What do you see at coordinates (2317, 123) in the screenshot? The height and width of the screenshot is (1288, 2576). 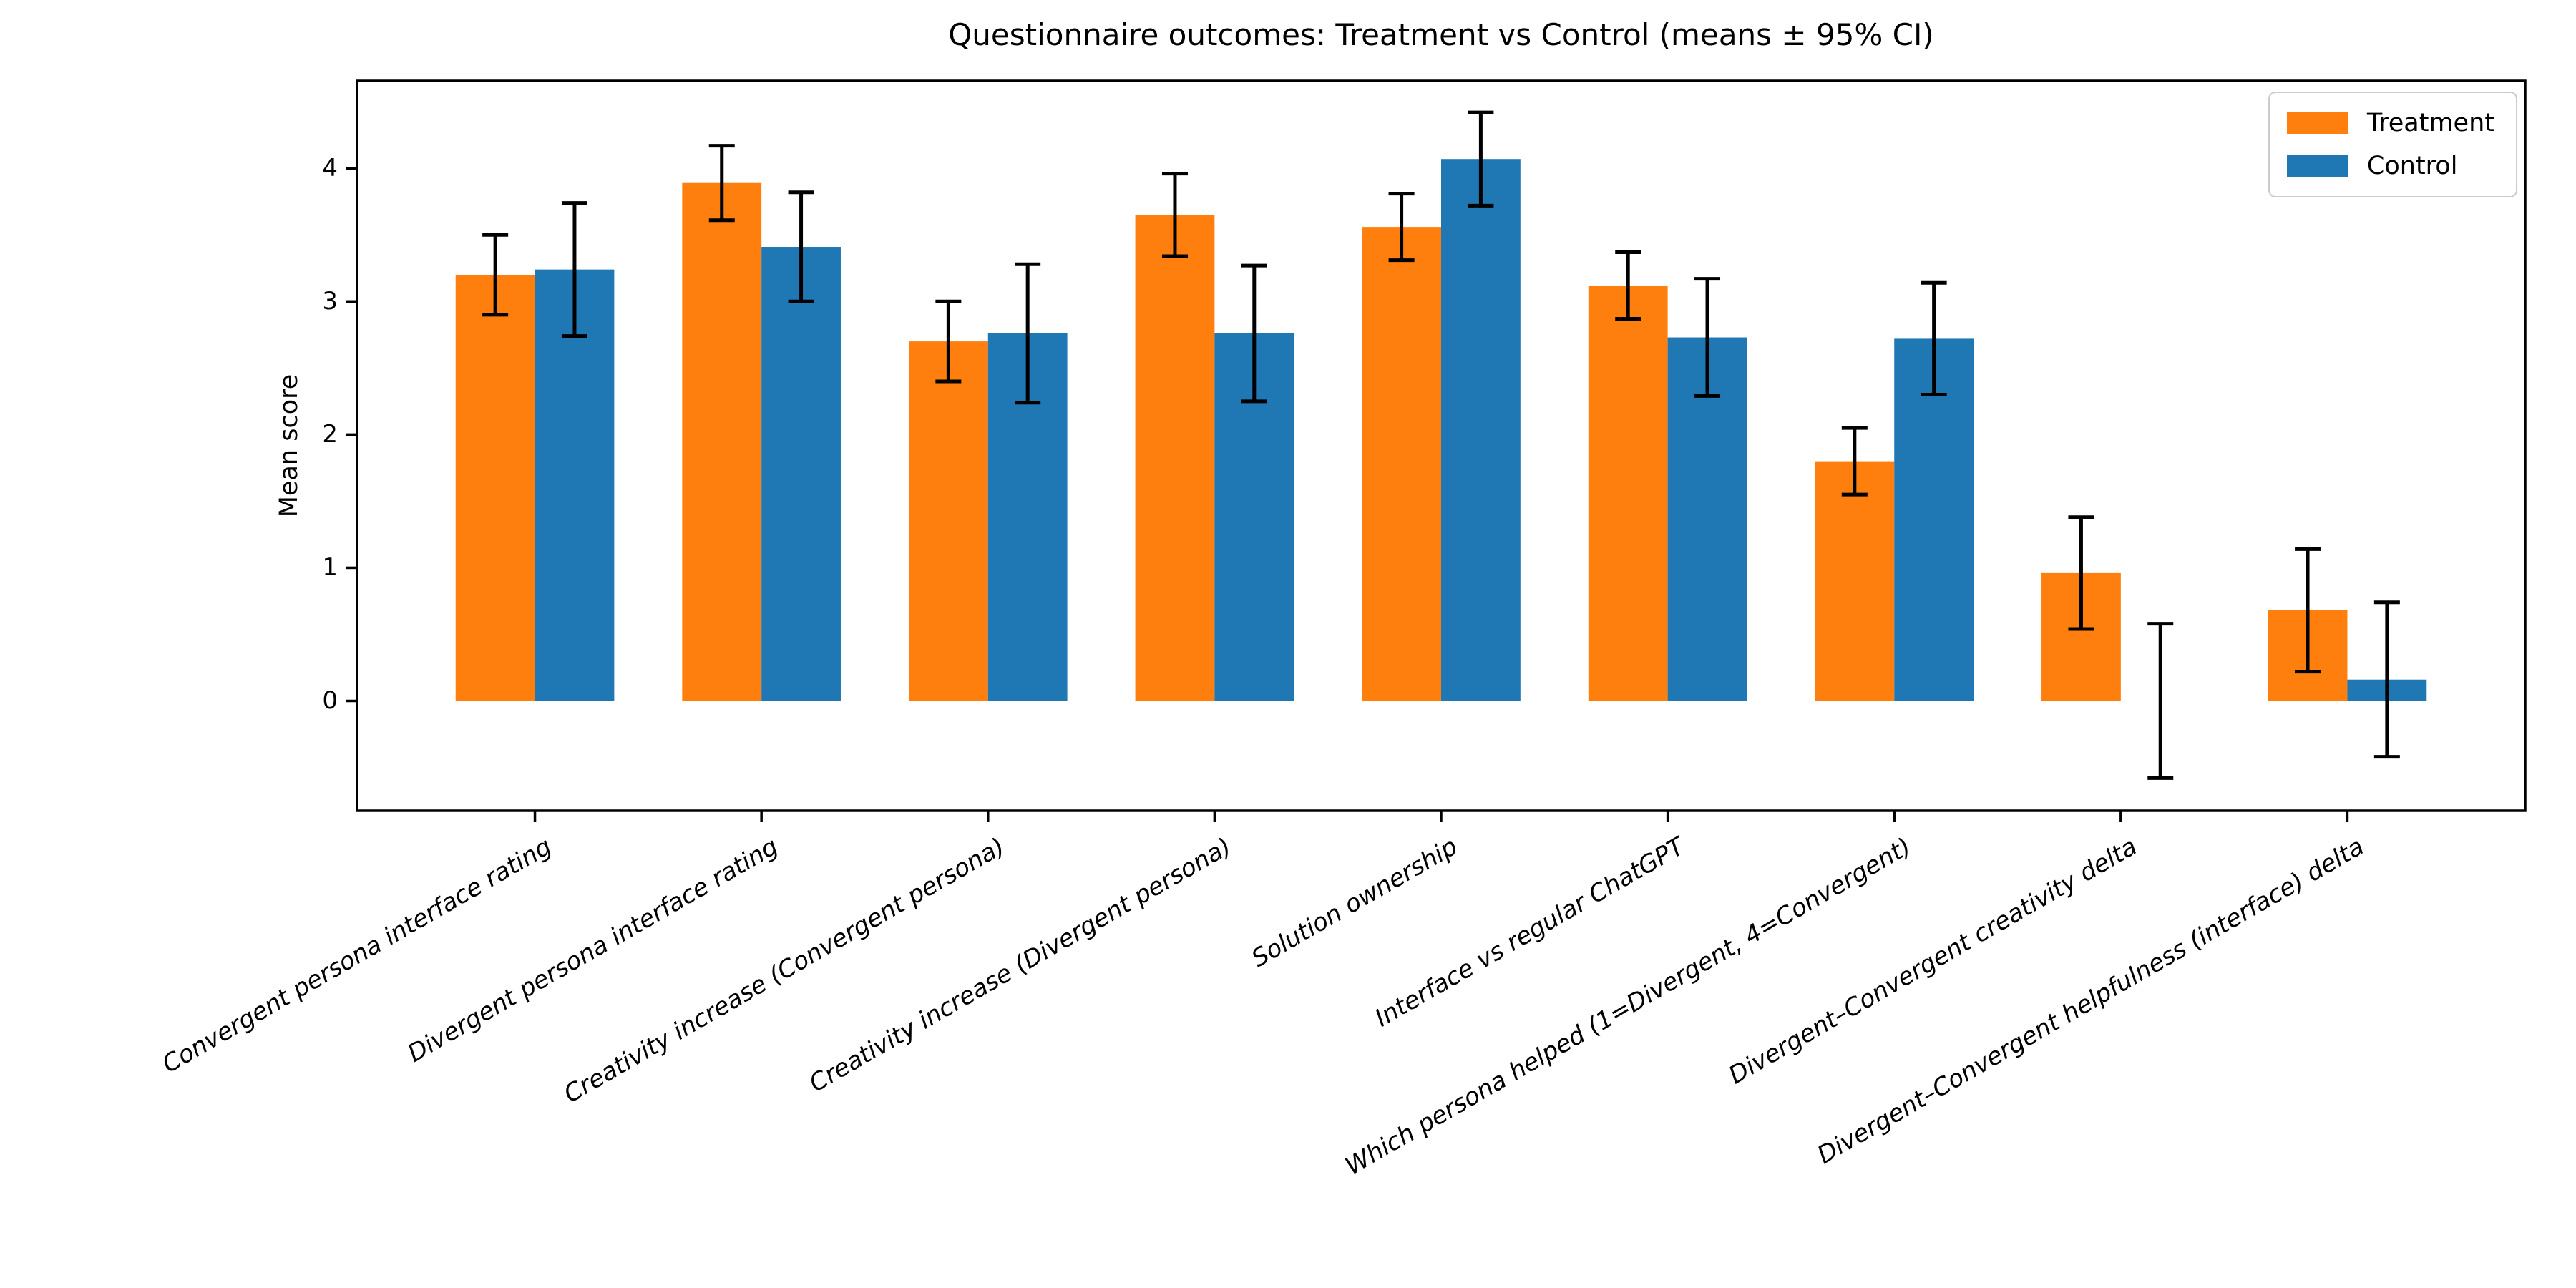 I see `treatment-color-swatch` at bounding box center [2317, 123].